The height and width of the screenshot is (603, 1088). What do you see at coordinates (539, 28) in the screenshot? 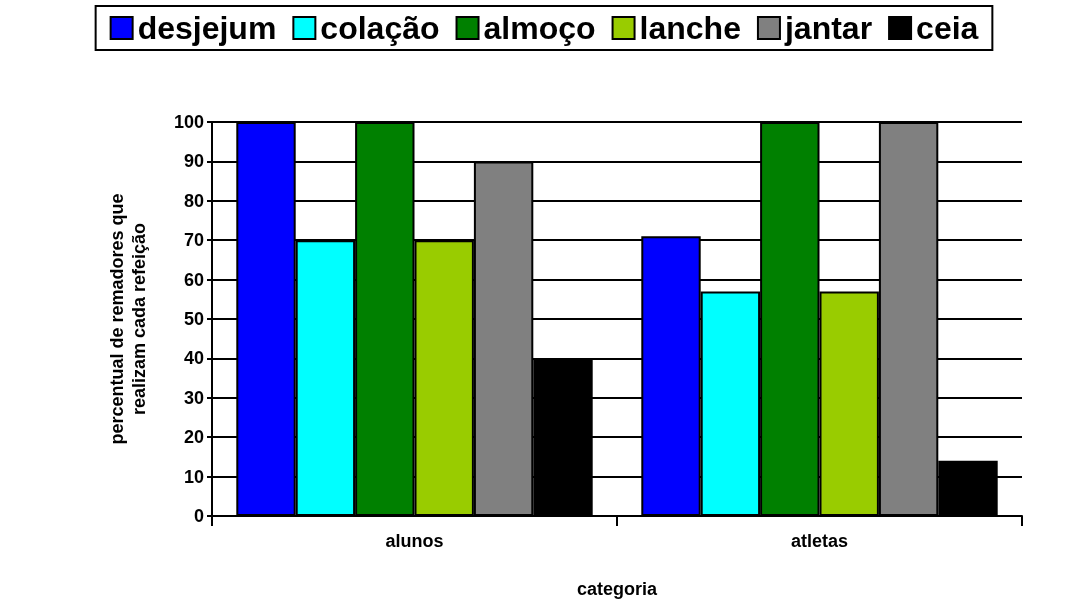
I see `legend-label: almoço` at bounding box center [539, 28].